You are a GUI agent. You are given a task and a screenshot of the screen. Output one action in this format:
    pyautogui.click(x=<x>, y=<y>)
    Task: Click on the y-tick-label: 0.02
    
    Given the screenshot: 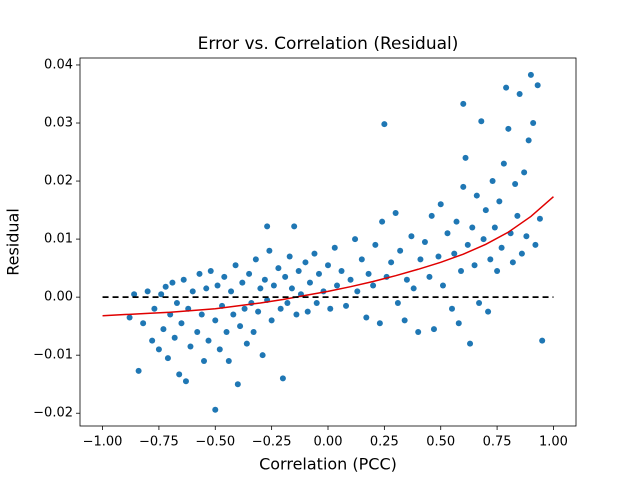 What is the action you would take?
    pyautogui.click(x=58, y=181)
    